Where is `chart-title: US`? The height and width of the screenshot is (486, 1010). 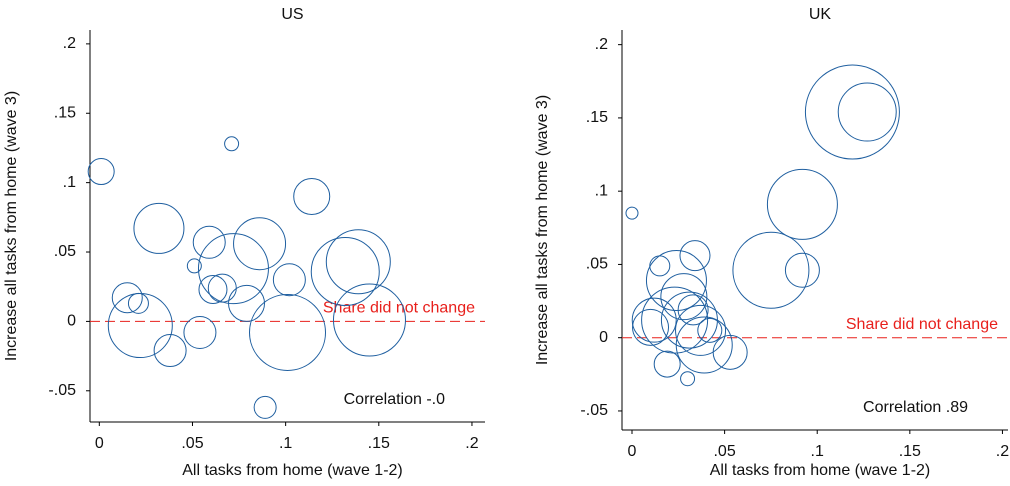 chart-title: US is located at coordinates (292, 14).